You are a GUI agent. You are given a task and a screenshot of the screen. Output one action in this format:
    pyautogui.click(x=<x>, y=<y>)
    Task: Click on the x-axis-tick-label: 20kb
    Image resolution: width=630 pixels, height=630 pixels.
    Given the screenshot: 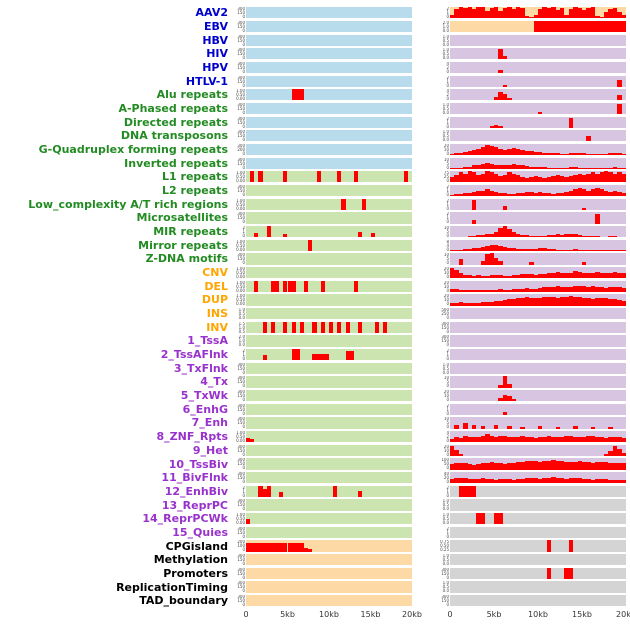 What is the action you would take?
    pyautogui.click(x=623, y=614)
    